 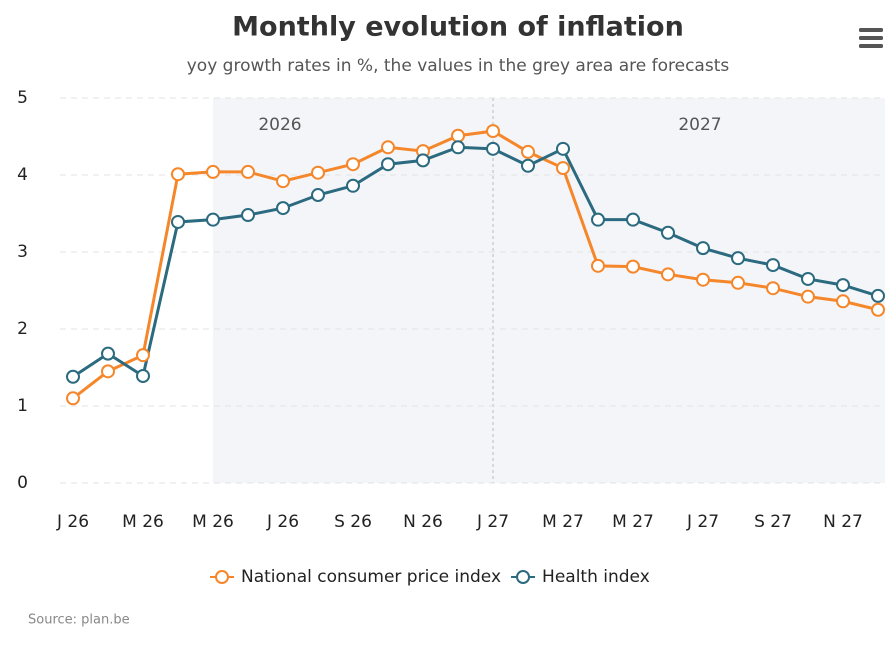 I want to click on y-tick-label: 5, so click(x=22, y=98).